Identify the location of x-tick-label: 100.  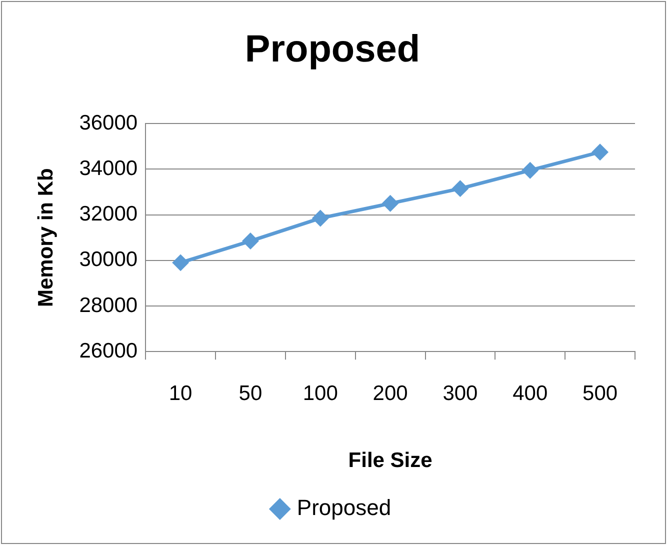
(320, 393).